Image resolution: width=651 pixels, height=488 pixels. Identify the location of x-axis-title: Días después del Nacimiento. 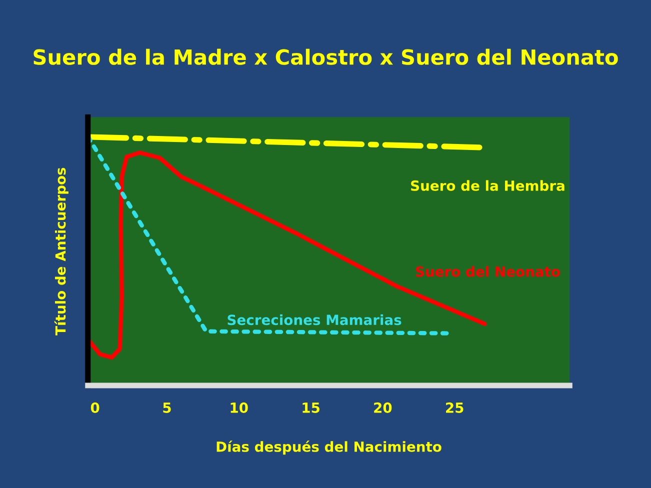
(329, 447).